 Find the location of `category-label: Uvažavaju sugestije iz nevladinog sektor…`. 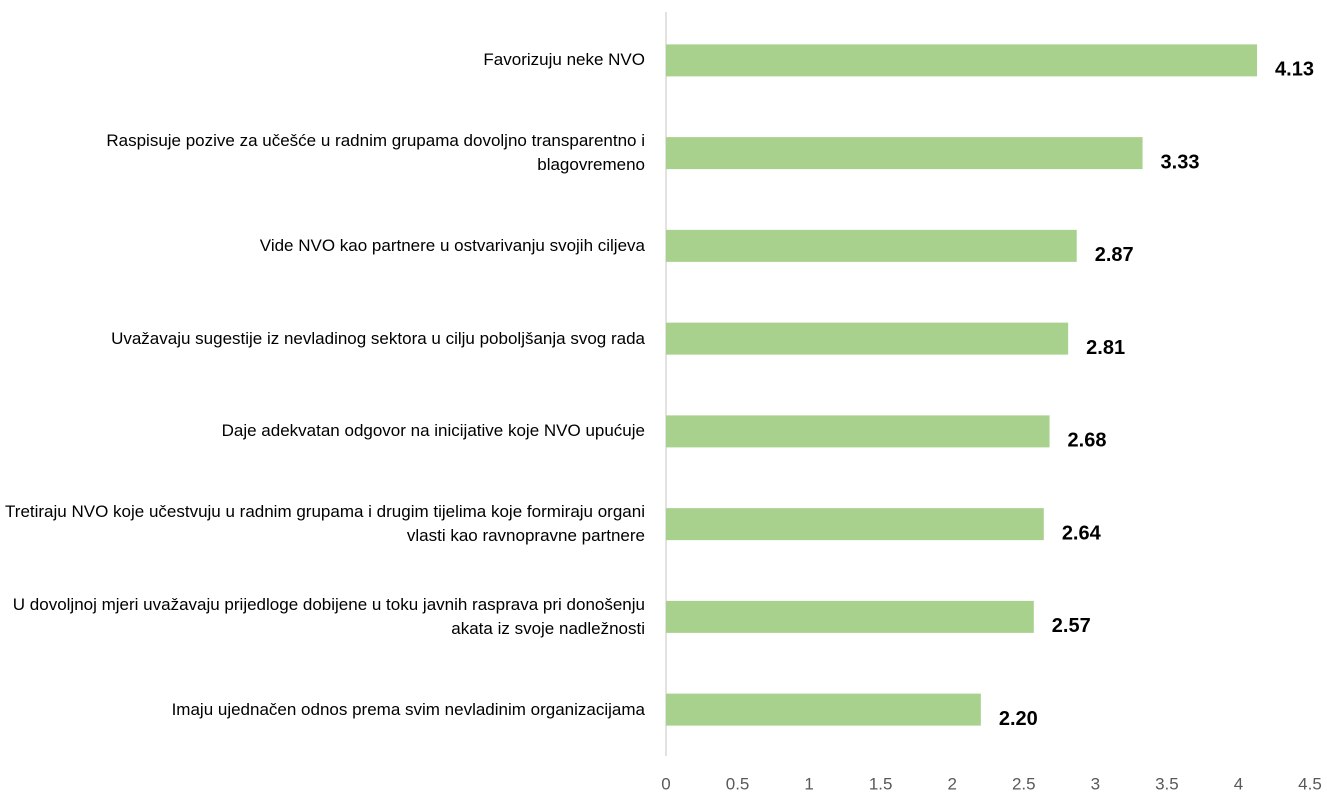

category-label: Uvažavaju sugestije iz nevladinog sektor… is located at coordinates (378, 338).